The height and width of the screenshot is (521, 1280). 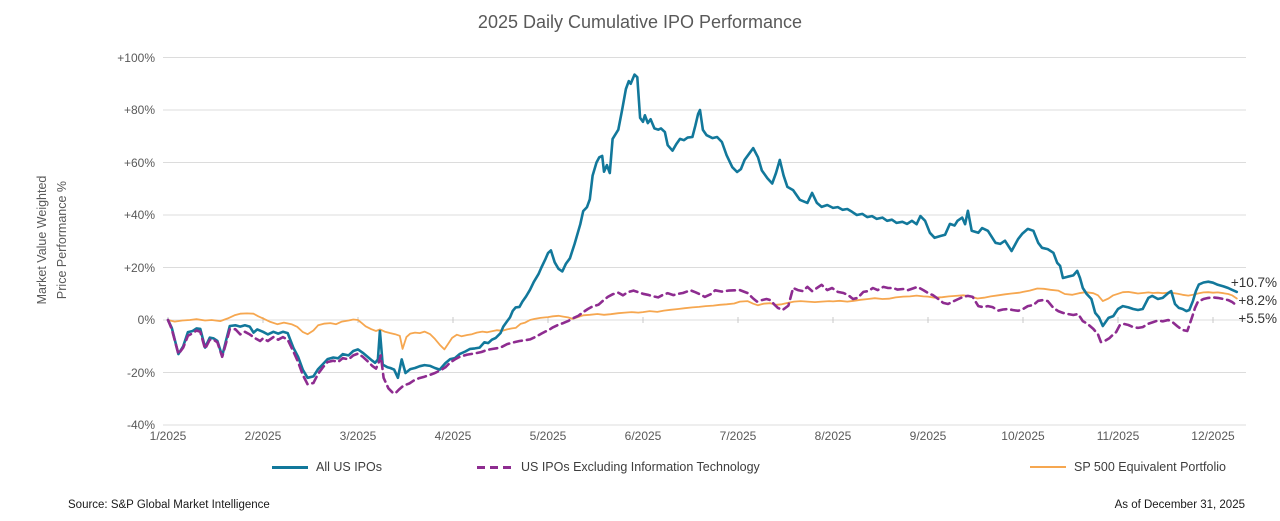 What do you see at coordinates (453, 436) in the screenshot?
I see `x-axis-tick-label: 4/2025` at bounding box center [453, 436].